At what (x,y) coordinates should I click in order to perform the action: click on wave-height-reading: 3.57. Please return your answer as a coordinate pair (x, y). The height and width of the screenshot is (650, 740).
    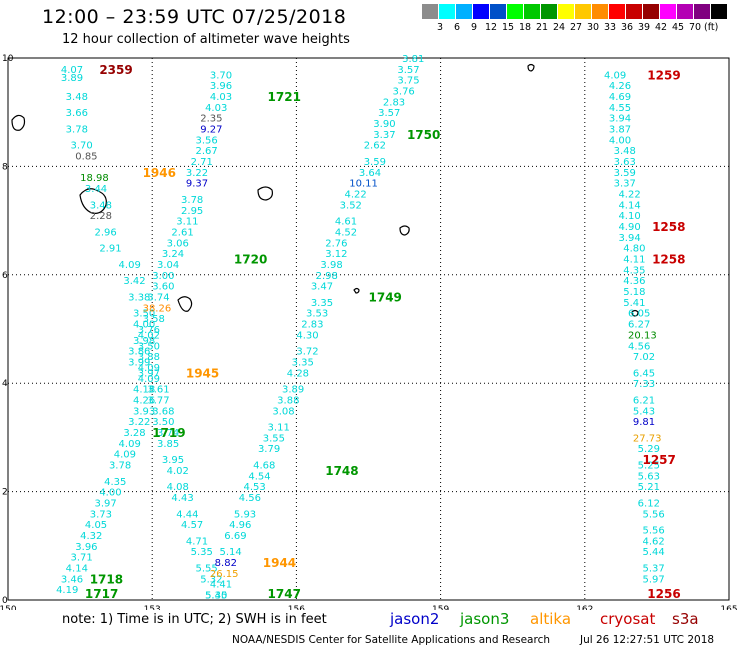
    Looking at the image, I should click on (408, 70).